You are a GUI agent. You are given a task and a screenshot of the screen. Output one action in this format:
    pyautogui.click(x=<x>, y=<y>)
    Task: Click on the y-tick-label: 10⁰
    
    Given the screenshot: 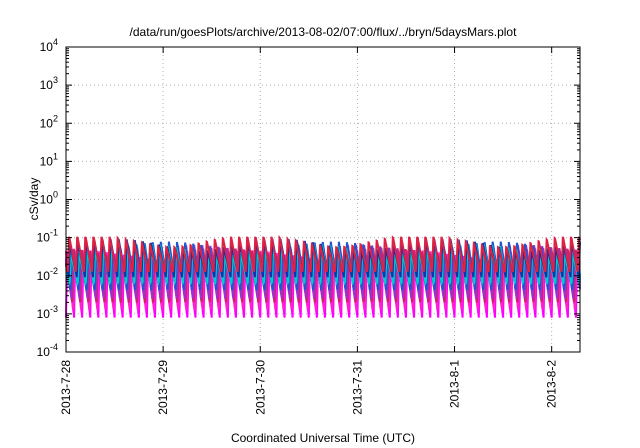 What is the action you would take?
    pyautogui.click(x=49, y=198)
    